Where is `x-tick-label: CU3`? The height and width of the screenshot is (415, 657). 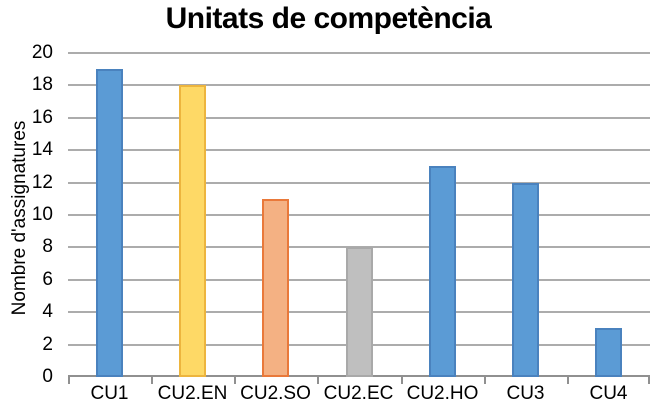 x-tick-label: CU3 is located at coordinates (525, 393).